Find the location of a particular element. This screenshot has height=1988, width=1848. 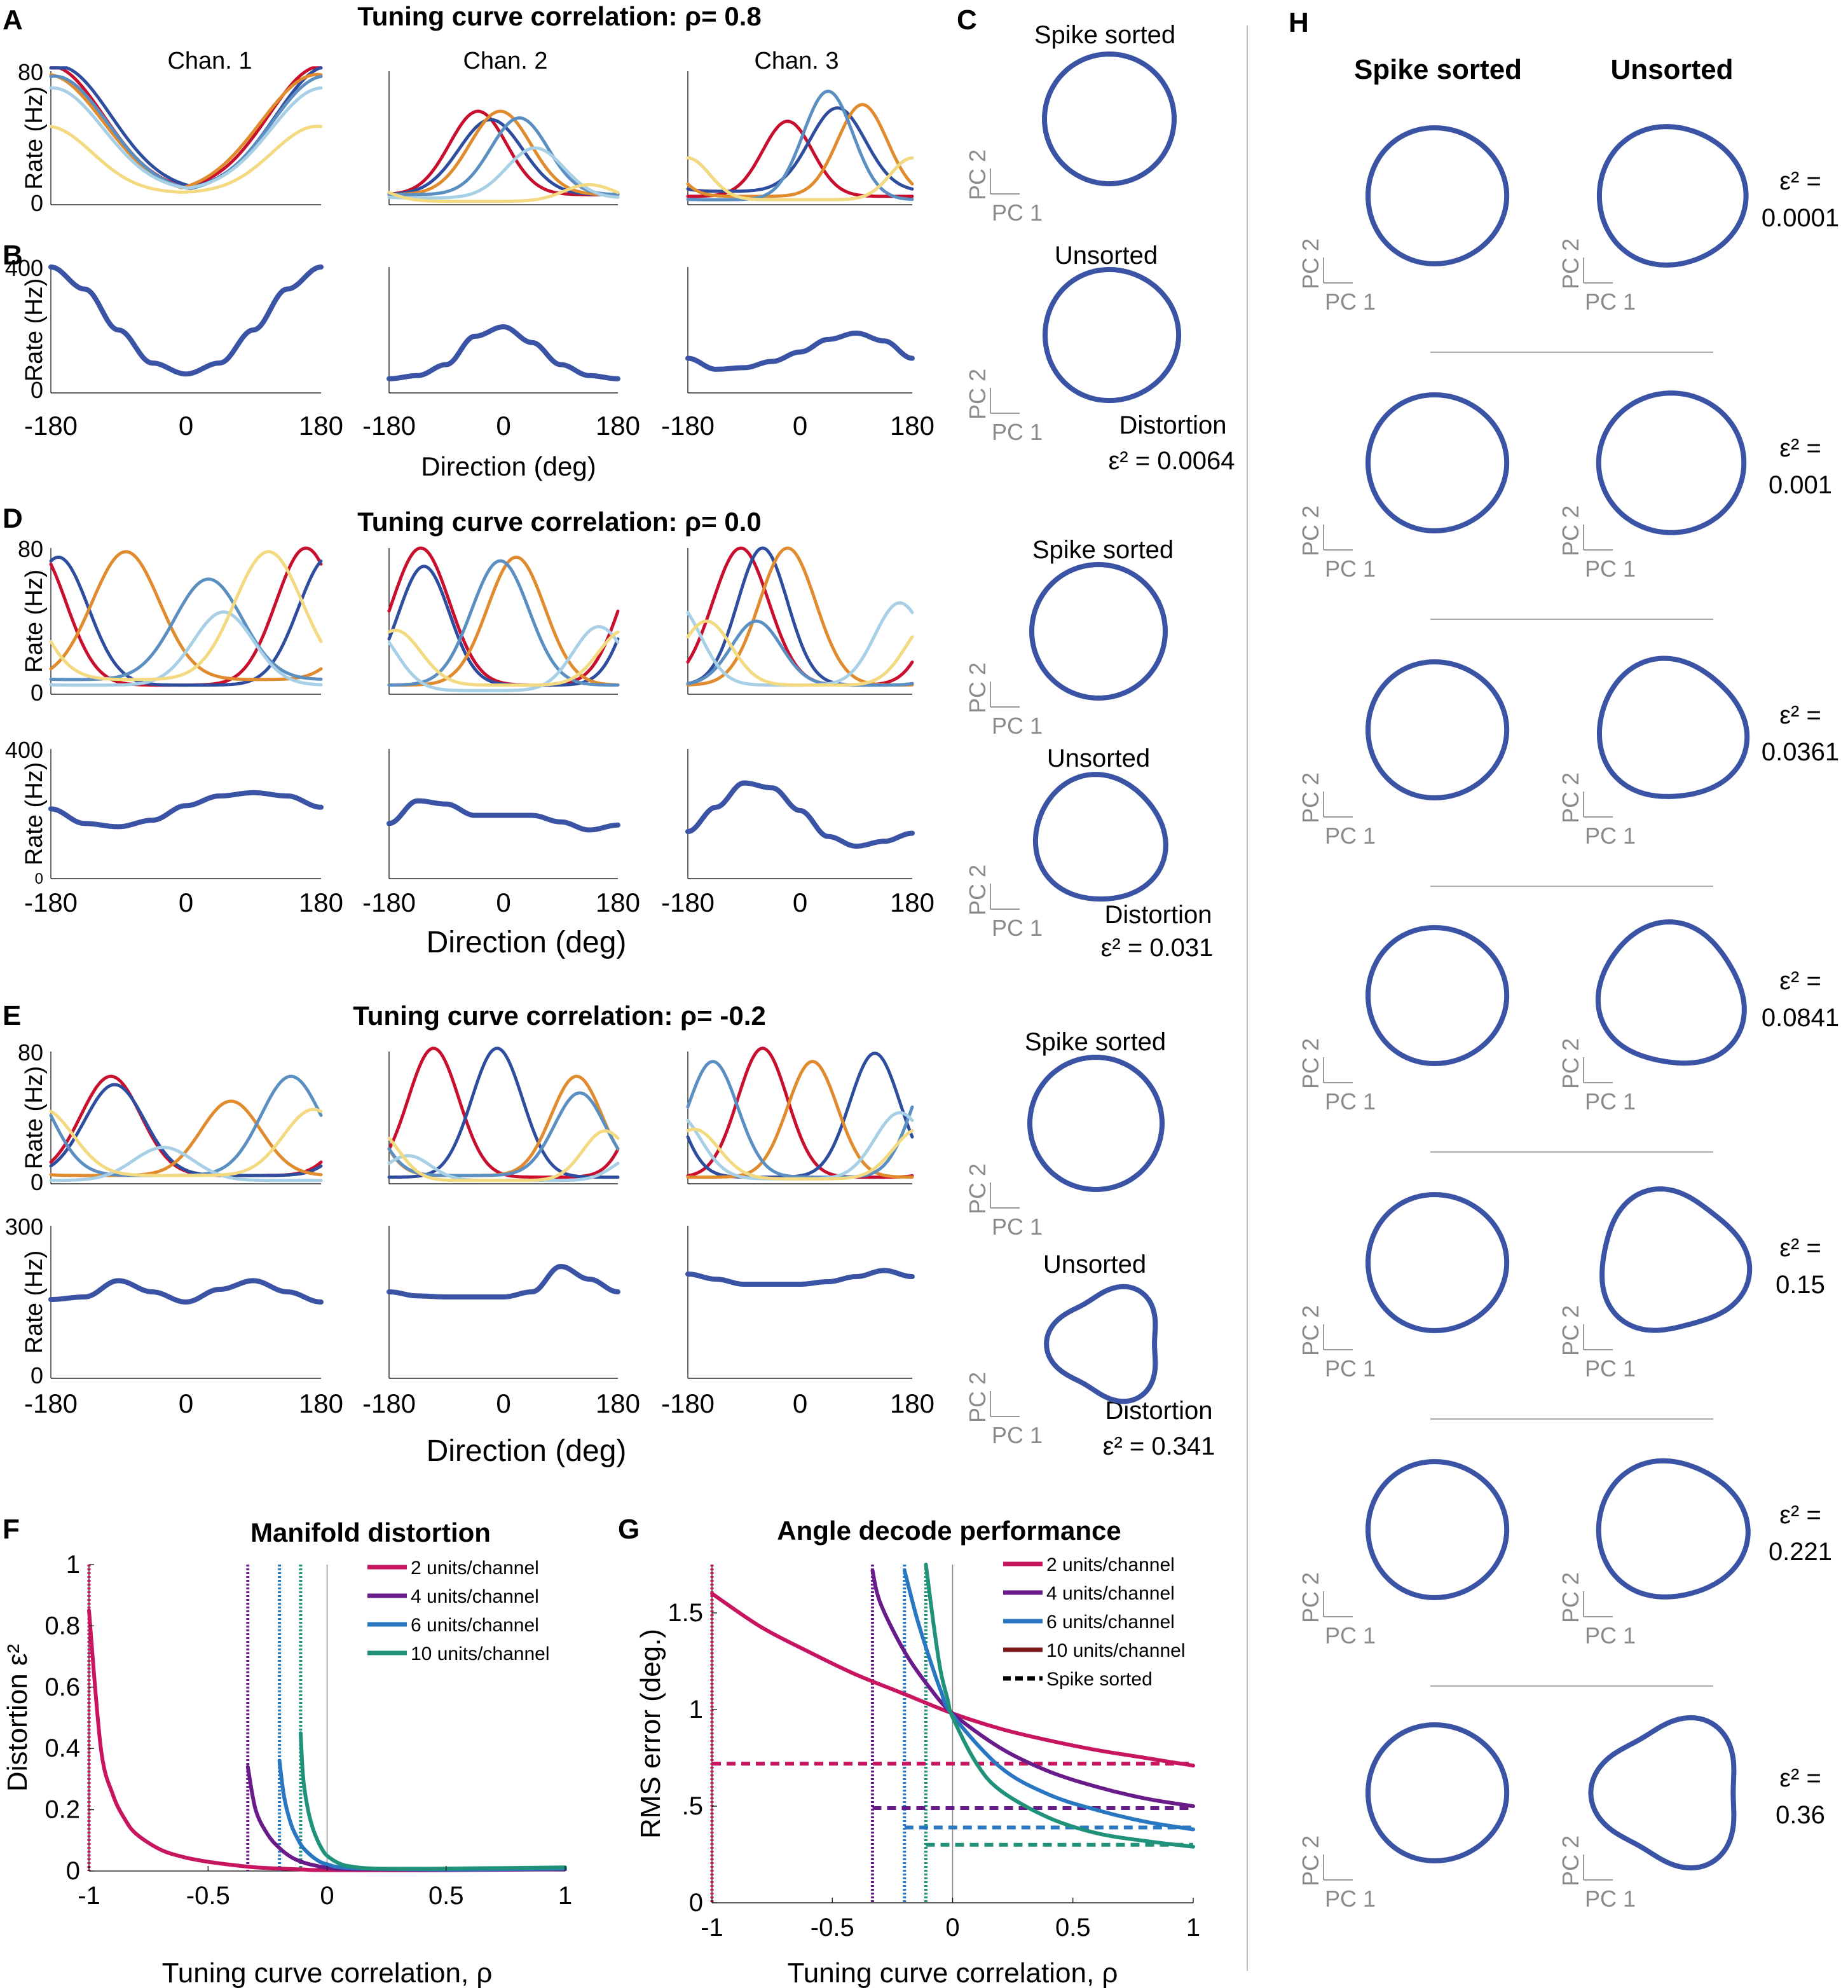

g-ytick-2: 1 is located at coordinates (696, 1710).